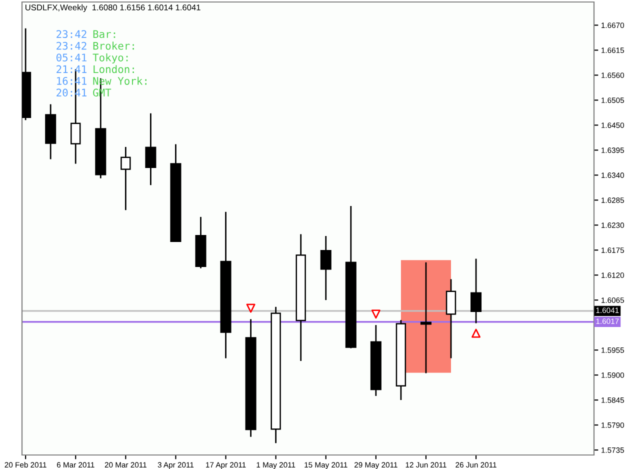 The width and height of the screenshot is (625, 469). I want to click on annotation: 21:41 London:, so click(95, 69).